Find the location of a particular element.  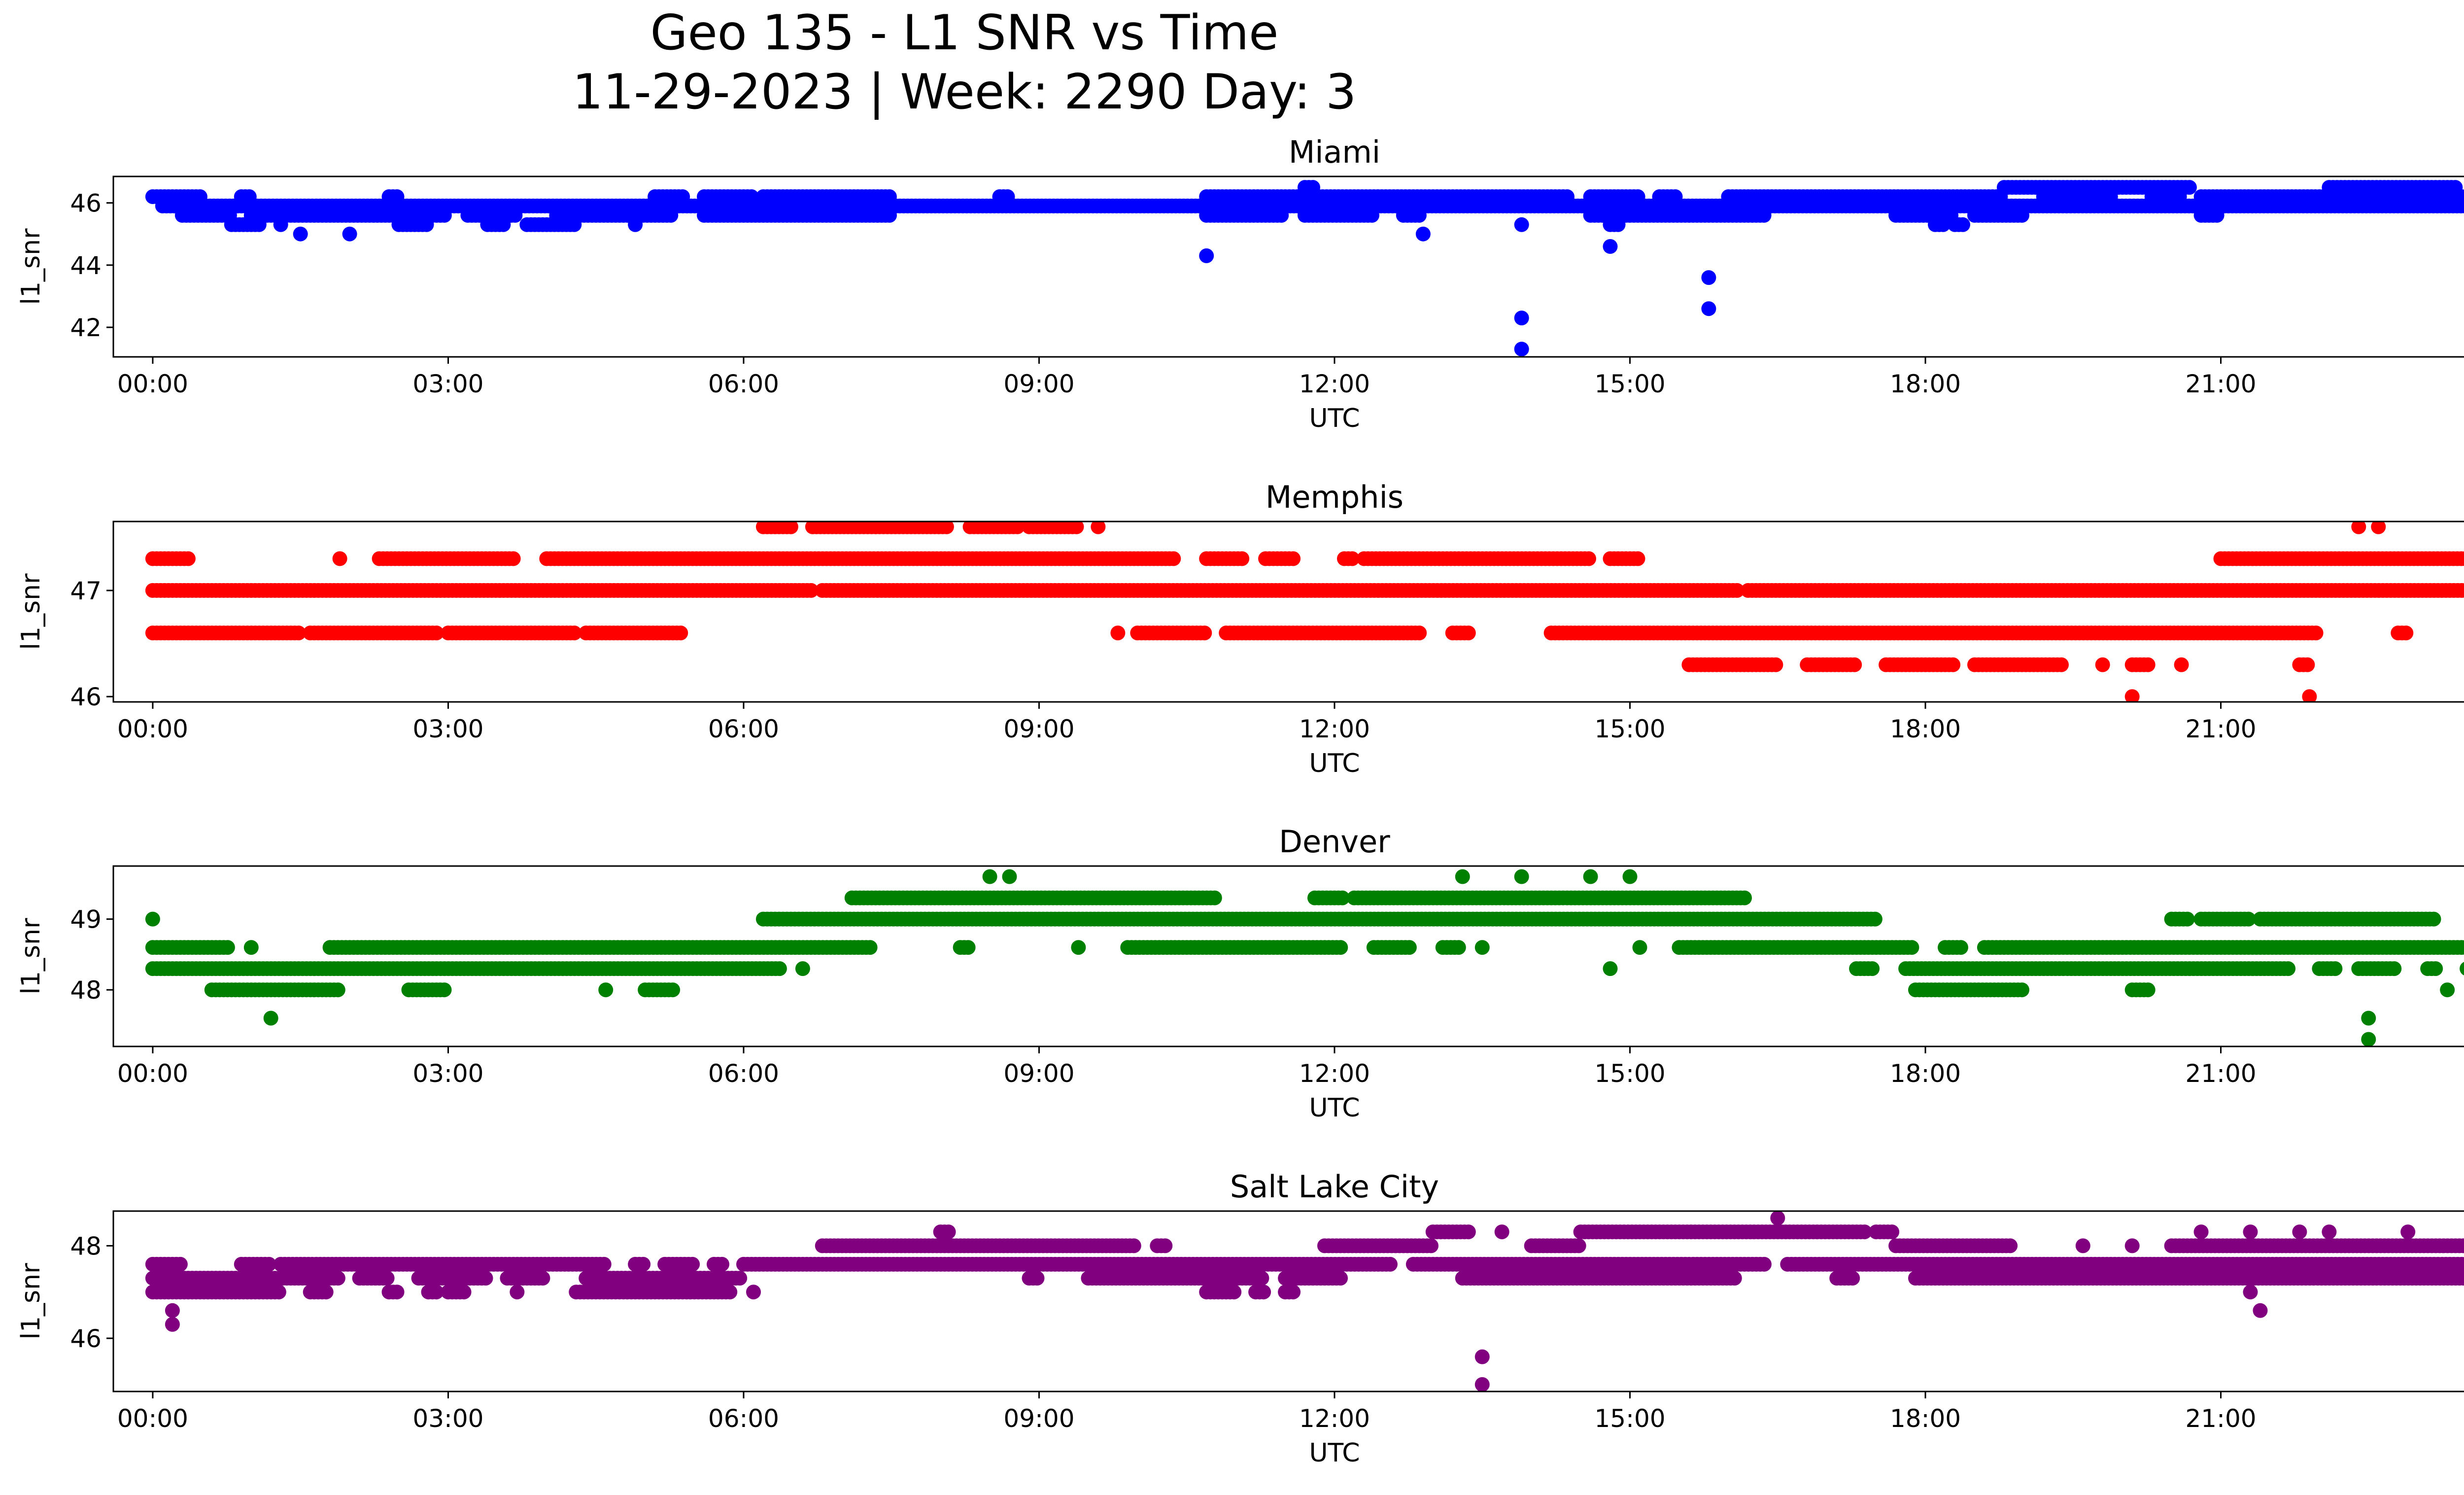

x-tick-label: 12:00 is located at coordinates (1334, 729).